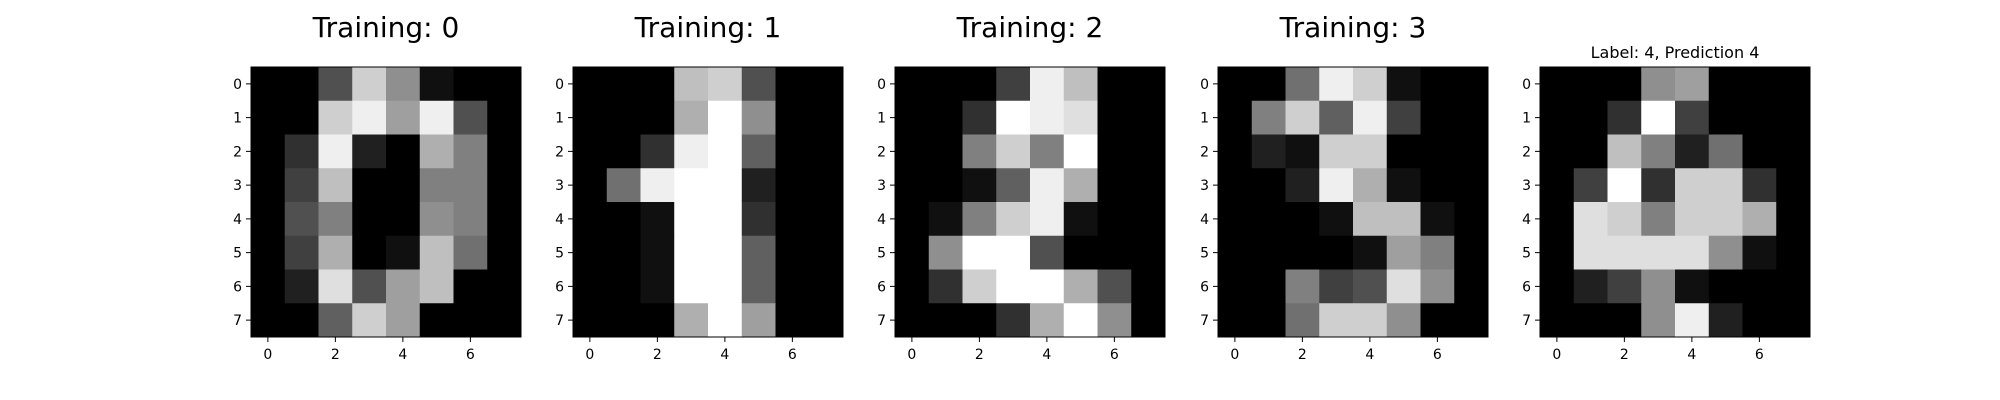 Image resolution: width=2000 pixels, height=400 pixels. Describe the element at coordinates (559, 287) in the screenshot. I see `y-tick-label: 6` at that location.